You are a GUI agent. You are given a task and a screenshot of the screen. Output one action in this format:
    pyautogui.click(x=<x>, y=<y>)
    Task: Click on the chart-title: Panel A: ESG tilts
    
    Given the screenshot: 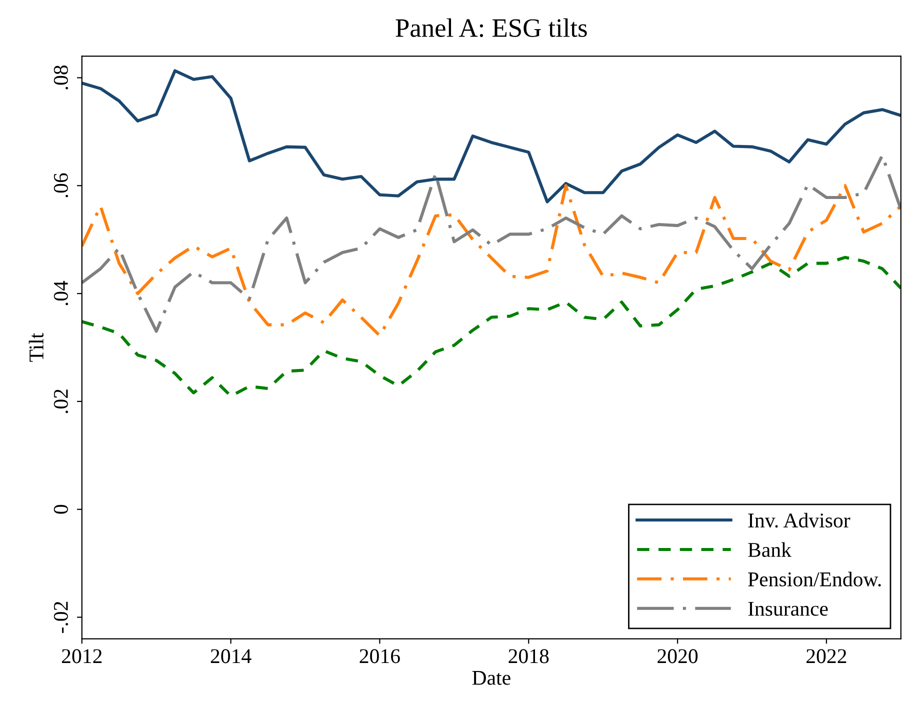 What is the action you would take?
    pyautogui.click(x=491, y=28)
    